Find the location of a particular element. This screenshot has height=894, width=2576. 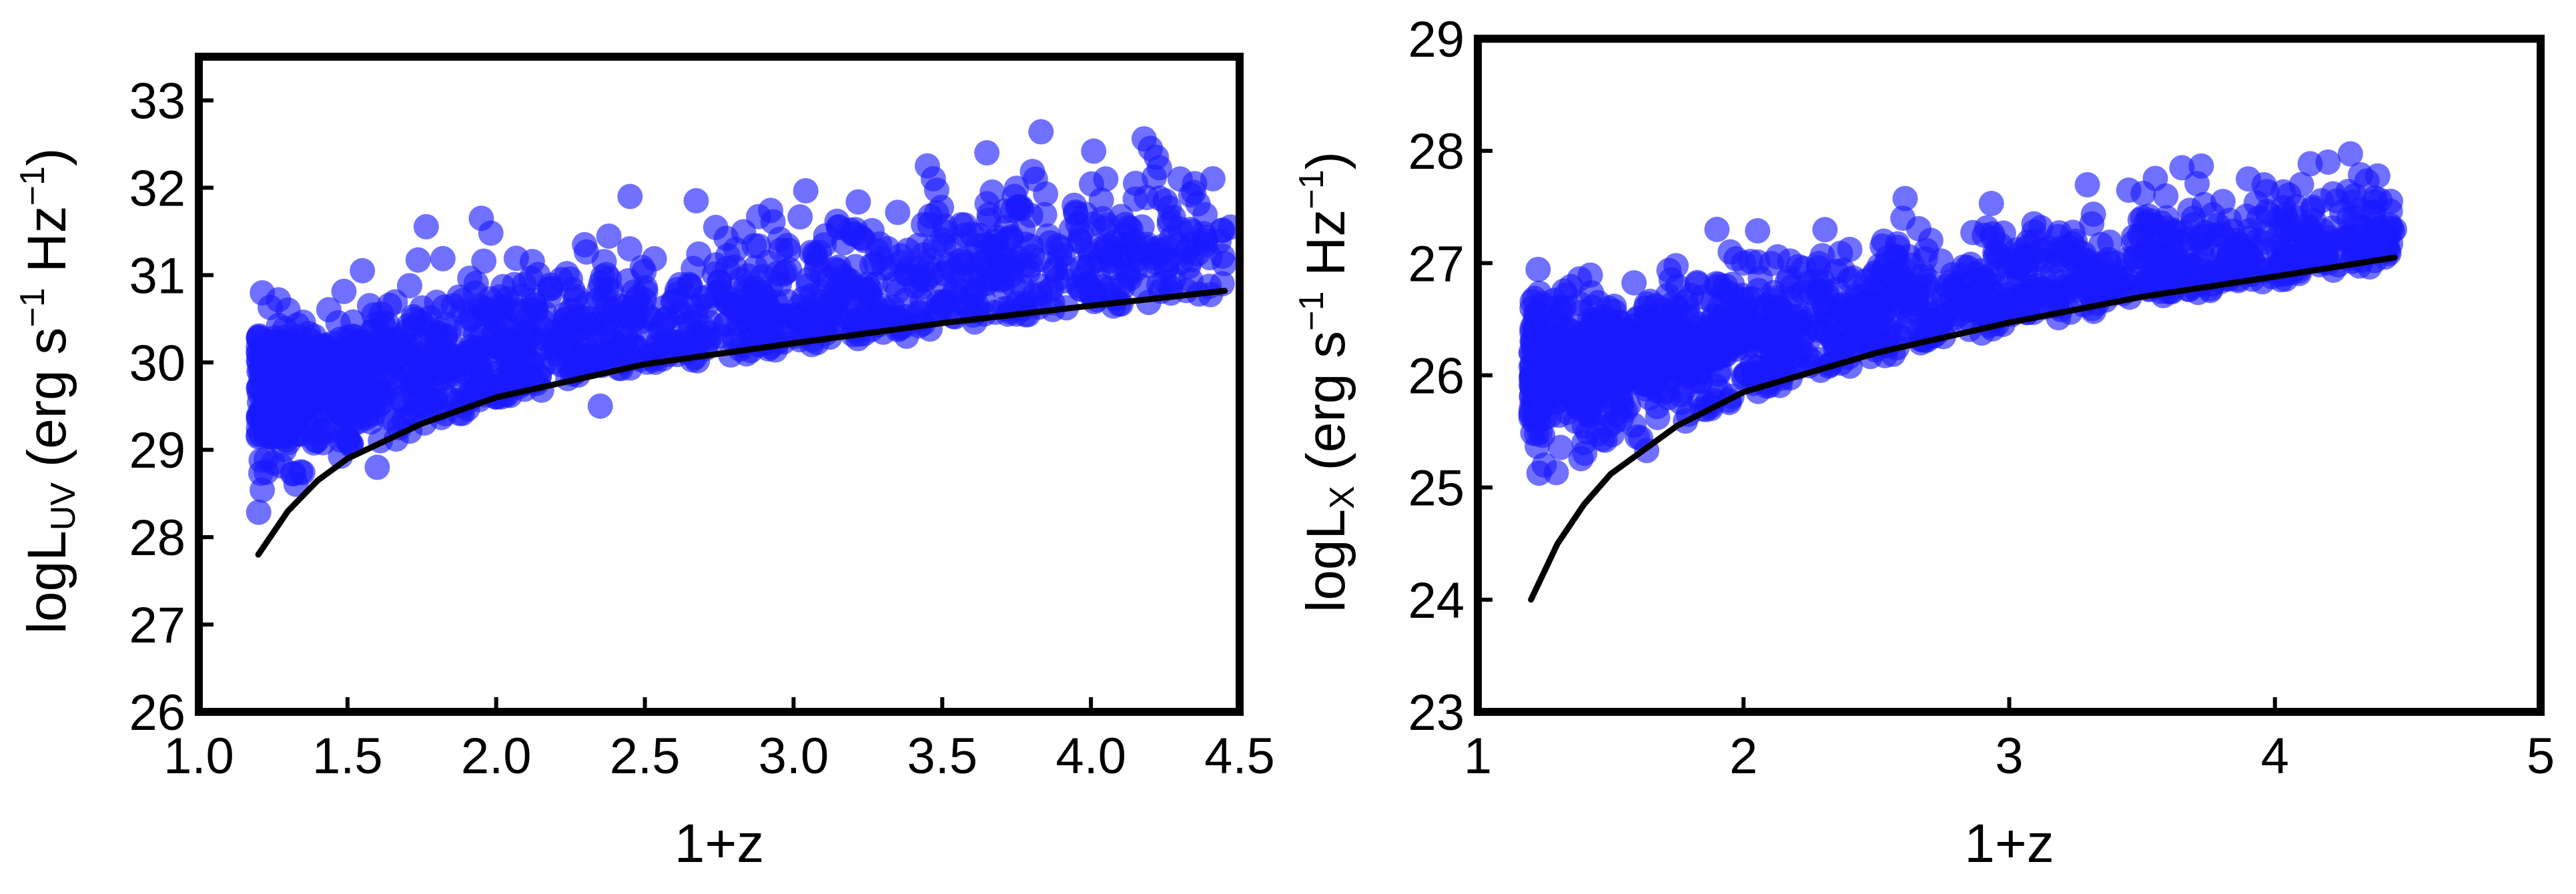

y-tick-label: 24 is located at coordinates (1436, 600).